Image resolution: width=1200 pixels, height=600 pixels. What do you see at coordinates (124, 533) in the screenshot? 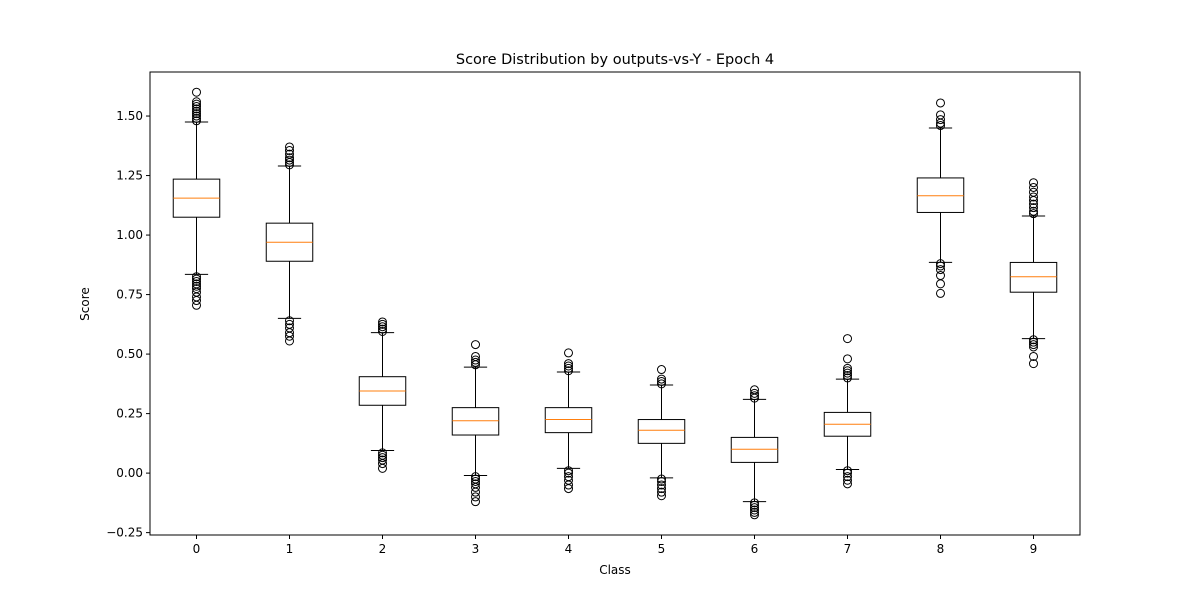
I see `y-tick-label: −0.25` at bounding box center [124, 533].